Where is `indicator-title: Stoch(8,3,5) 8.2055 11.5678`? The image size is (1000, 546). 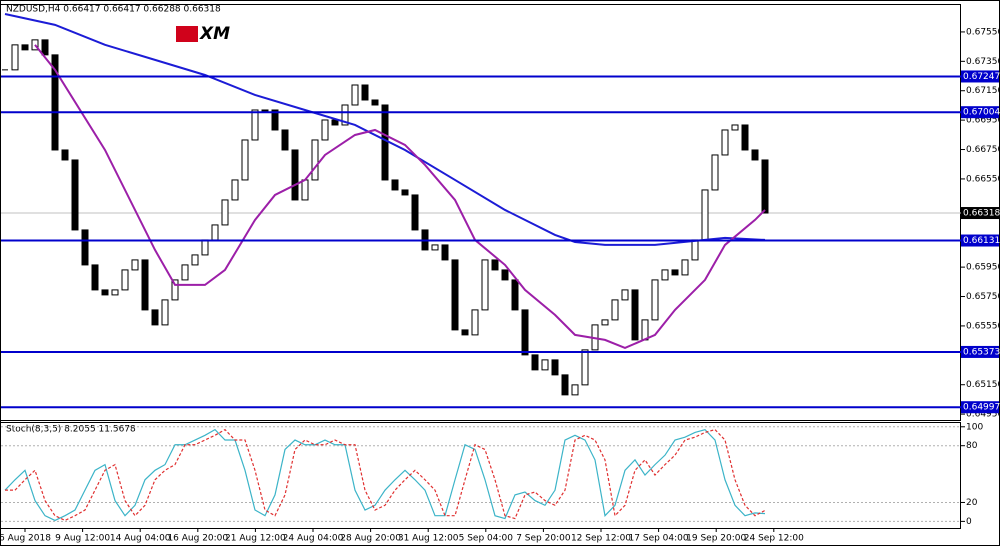
indicator-title: Stoch(8,3,5) 8.2055 11.5678 is located at coordinates (71, 430).